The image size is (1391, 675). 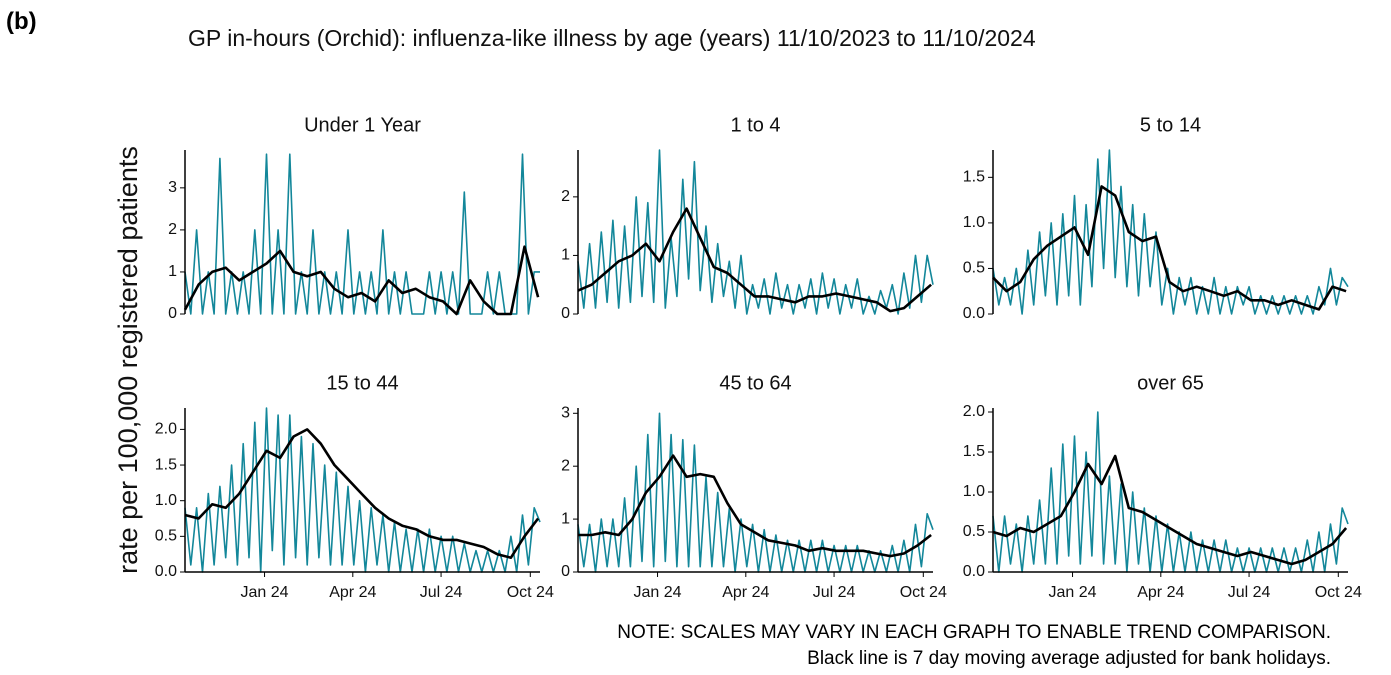 What do you see at coordinates (21, 21) in the screenshot?
I see `panel-label: (b)` at bounding box center [21, 21].